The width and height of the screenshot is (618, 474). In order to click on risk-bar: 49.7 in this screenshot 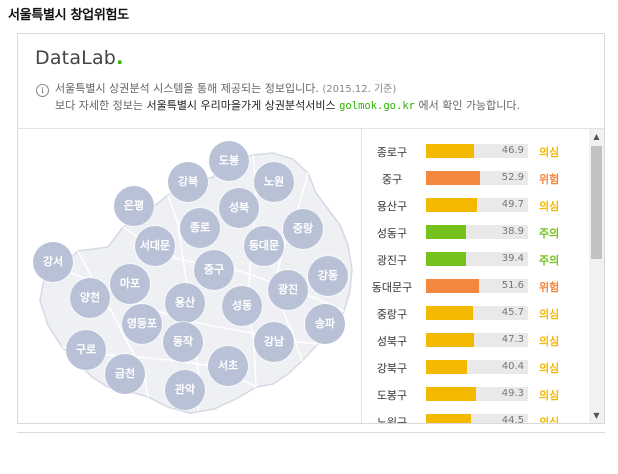, I will do `click(477, 205)`.